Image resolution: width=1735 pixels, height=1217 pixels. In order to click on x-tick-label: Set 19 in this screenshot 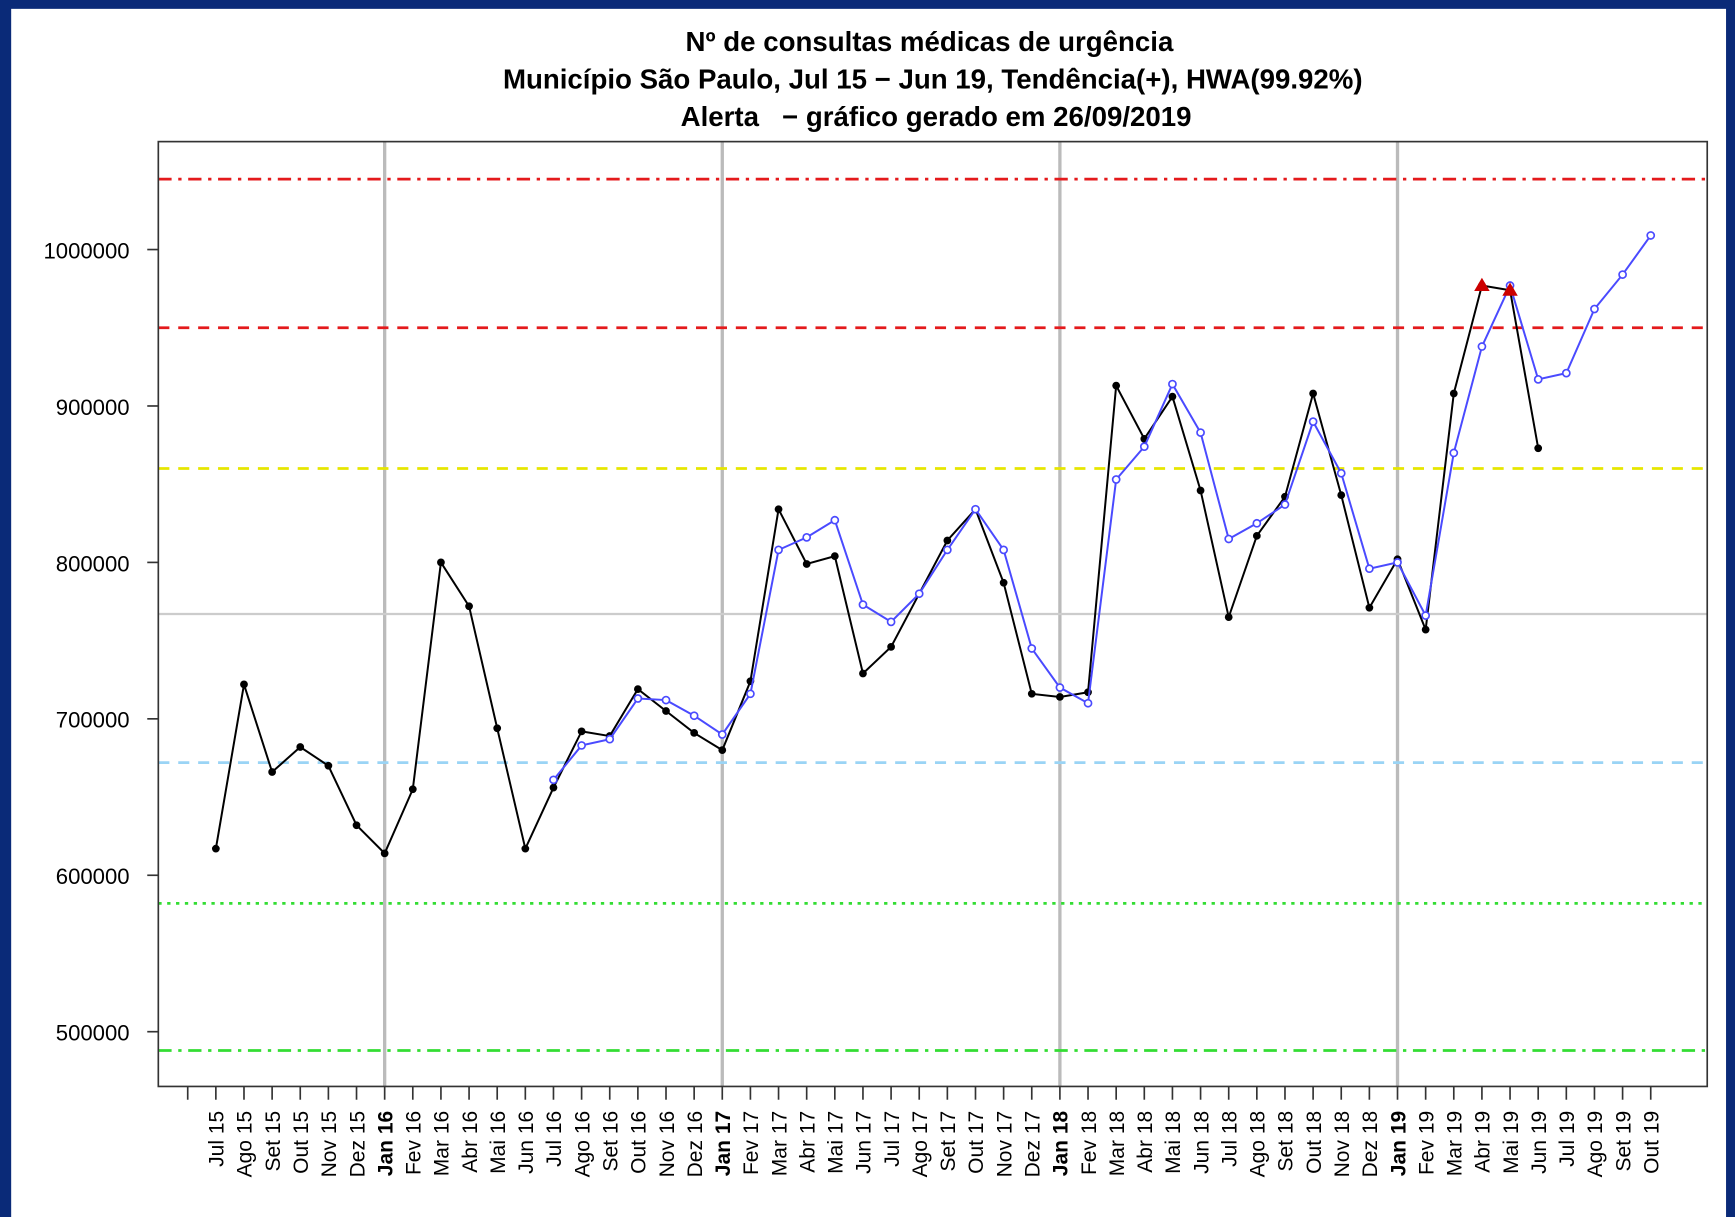, I will do `click(1623, 1141)`.